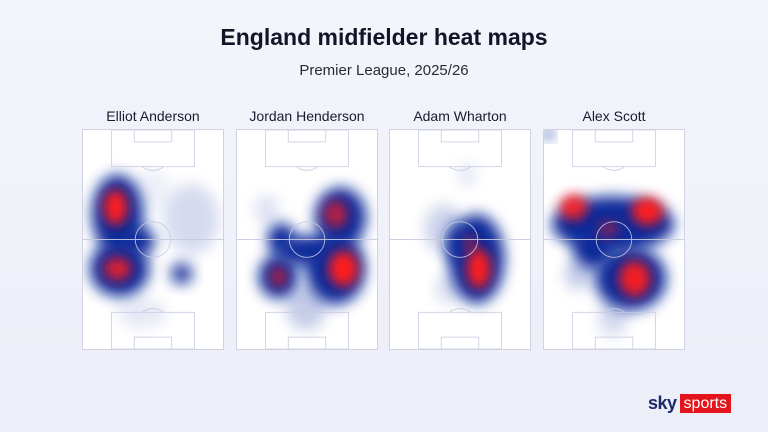 The height and width of the screenshot is (432, 768). I want to click on heatmap-pitch-scott, so click(614, 239).